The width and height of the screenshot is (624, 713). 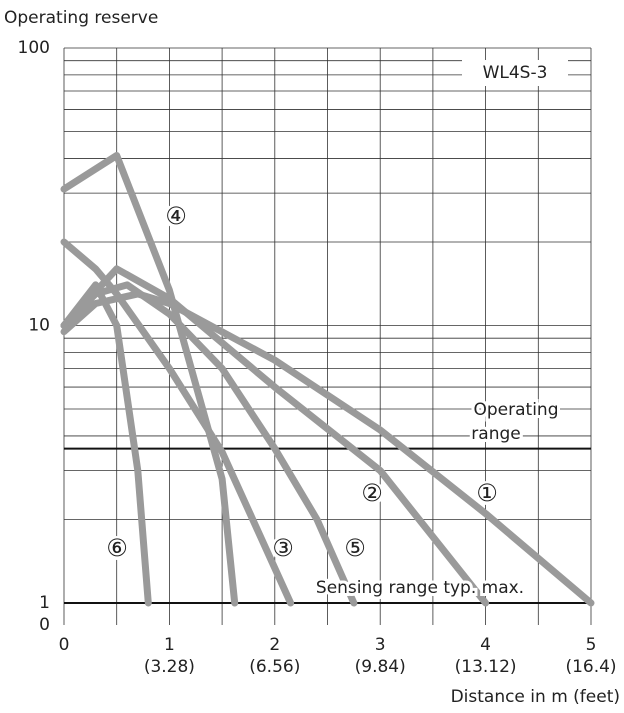 I want to click on x-tick-label: 3, so click(x=380, y=645).